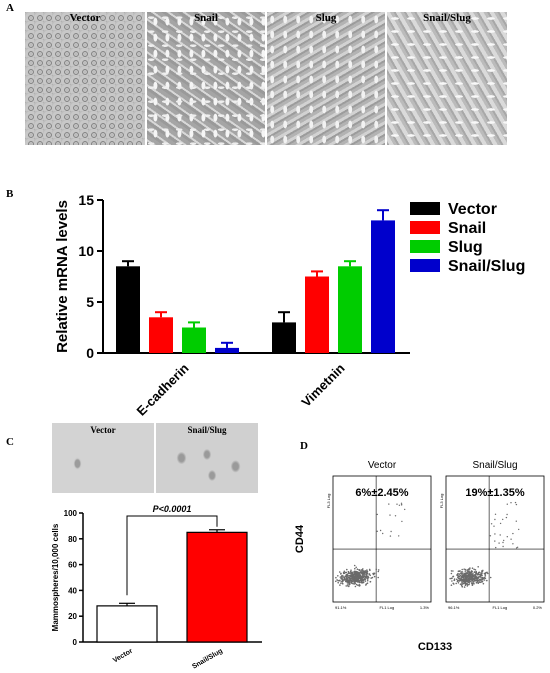 This screenshot has width=550, height=673. I want to click on percent-label: 6%±2.45%, so click(381, 493).